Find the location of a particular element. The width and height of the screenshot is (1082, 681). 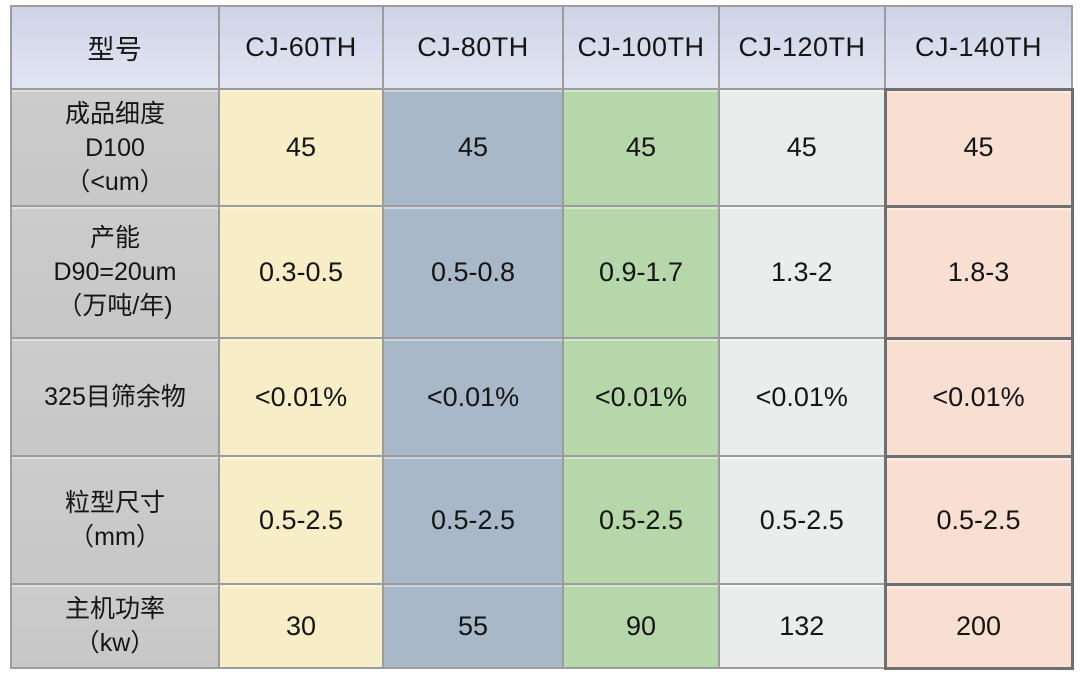

row-label-main-power: 主机功率 （kw） is located at coordinates (115, 626).